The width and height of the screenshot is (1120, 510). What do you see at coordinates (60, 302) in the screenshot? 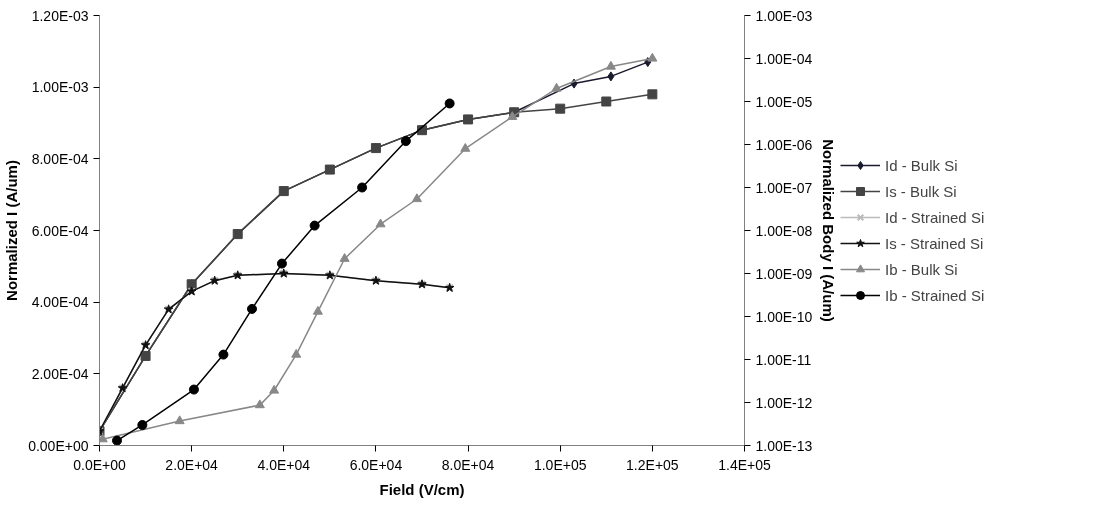
I see `y-tick-label: 4.00E-04` at bounding box center [60, 302].